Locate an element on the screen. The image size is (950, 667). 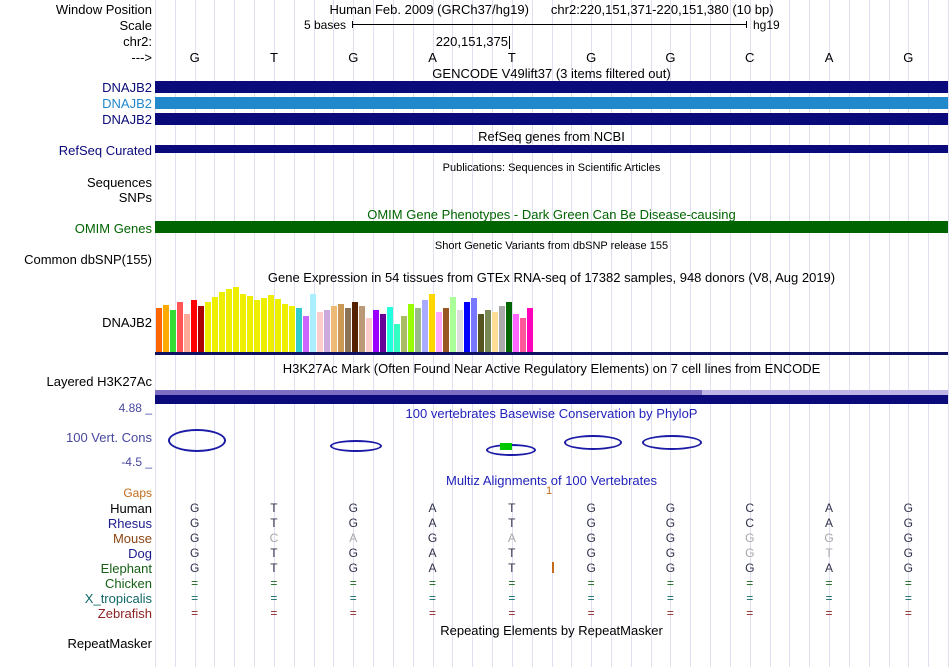
refseq-curated-label: RefSeq Curated is located at coordinates (105, 150).